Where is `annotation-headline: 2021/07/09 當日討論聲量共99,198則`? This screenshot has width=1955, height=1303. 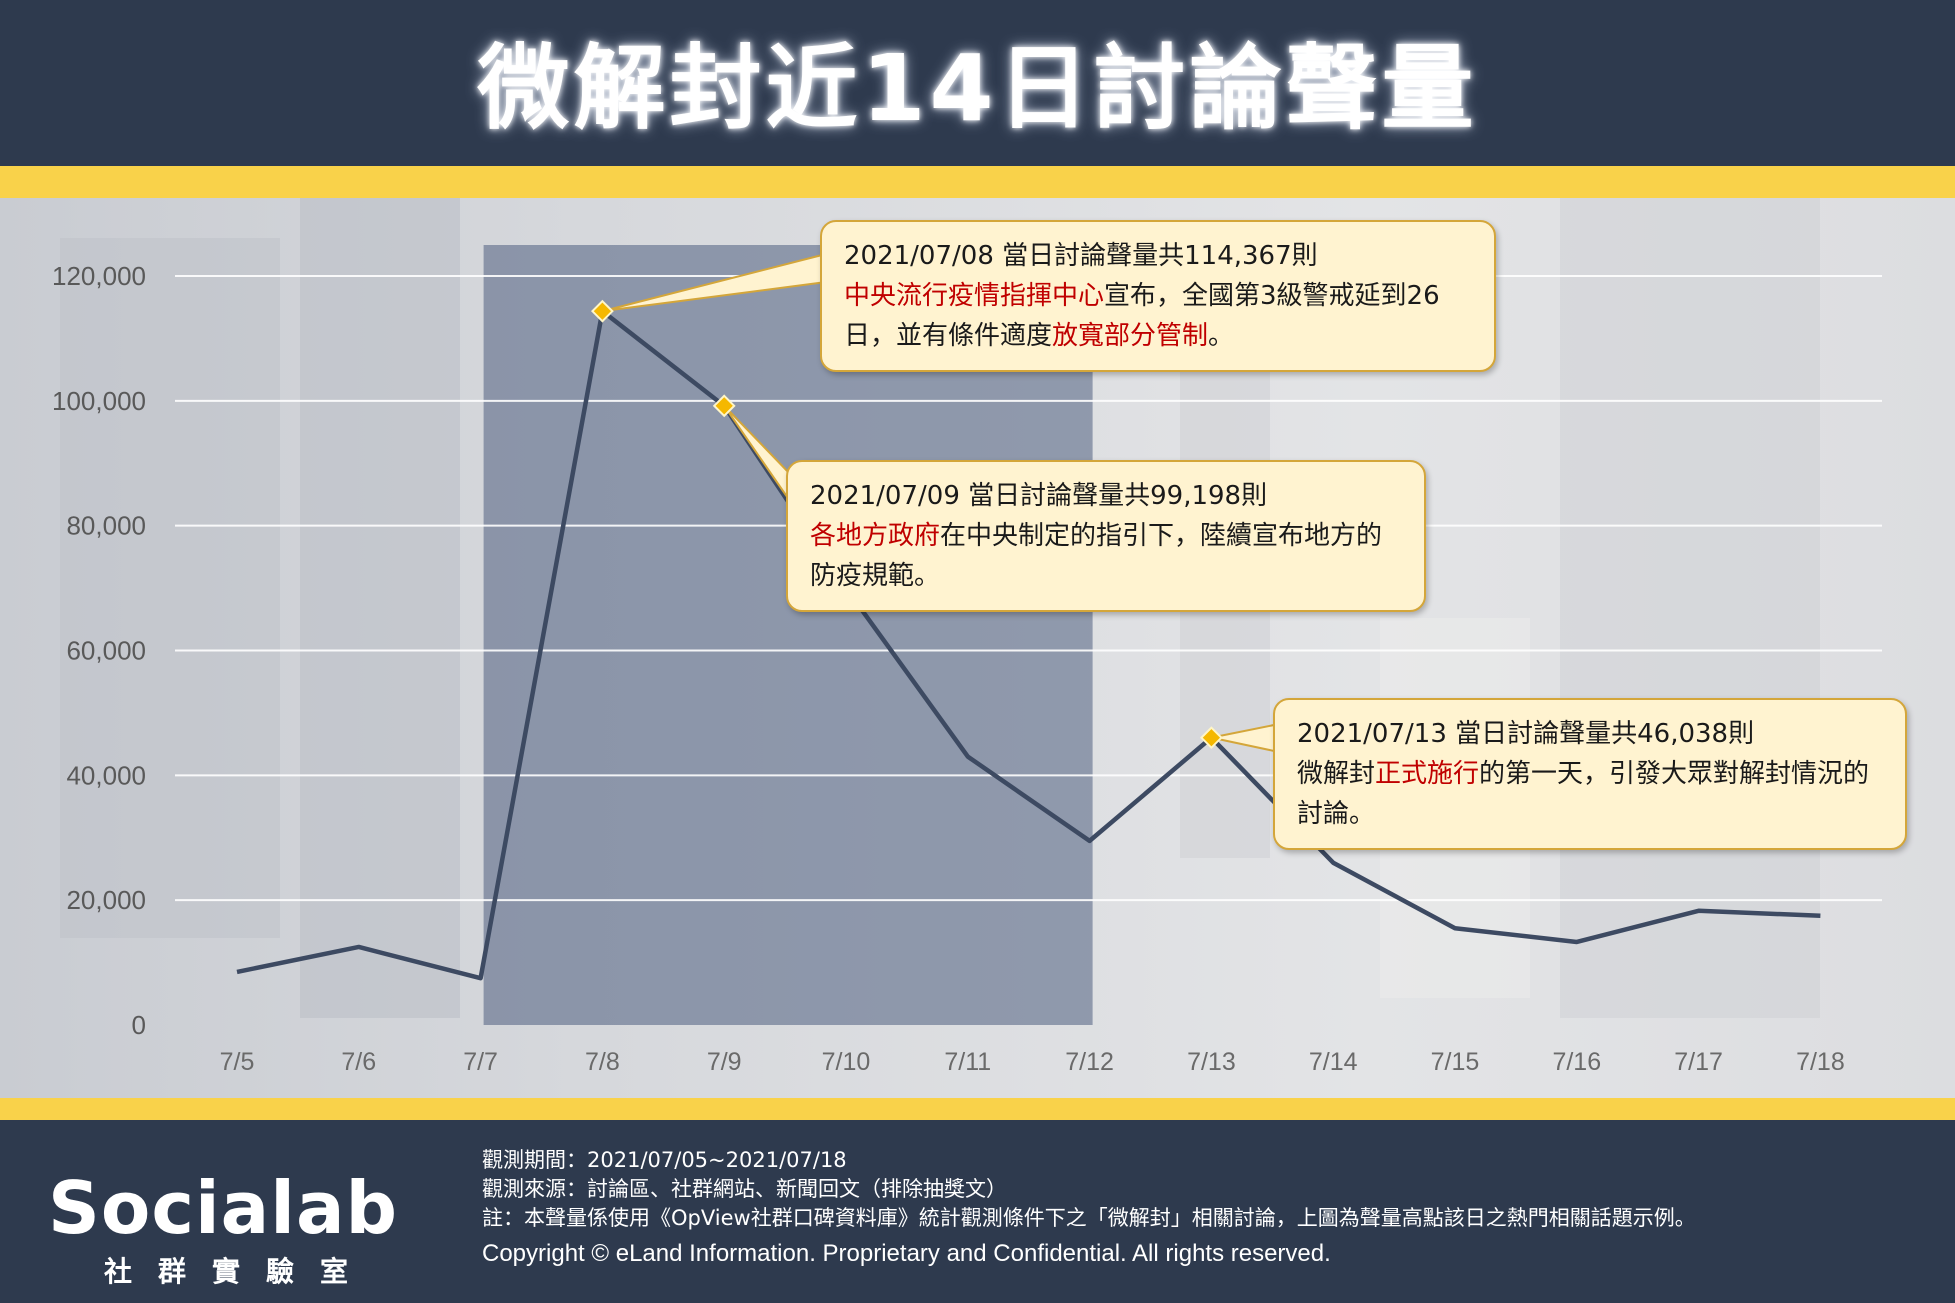
annotation-headline: 2021/07/09 當日討論聲量共99,198則 is located at coordinates (1039, 496).